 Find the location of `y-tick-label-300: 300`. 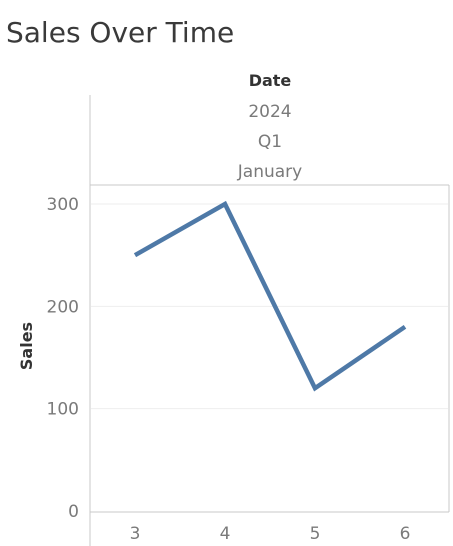

y-tick-label-300: 300 is located at coordinates (63, 205).